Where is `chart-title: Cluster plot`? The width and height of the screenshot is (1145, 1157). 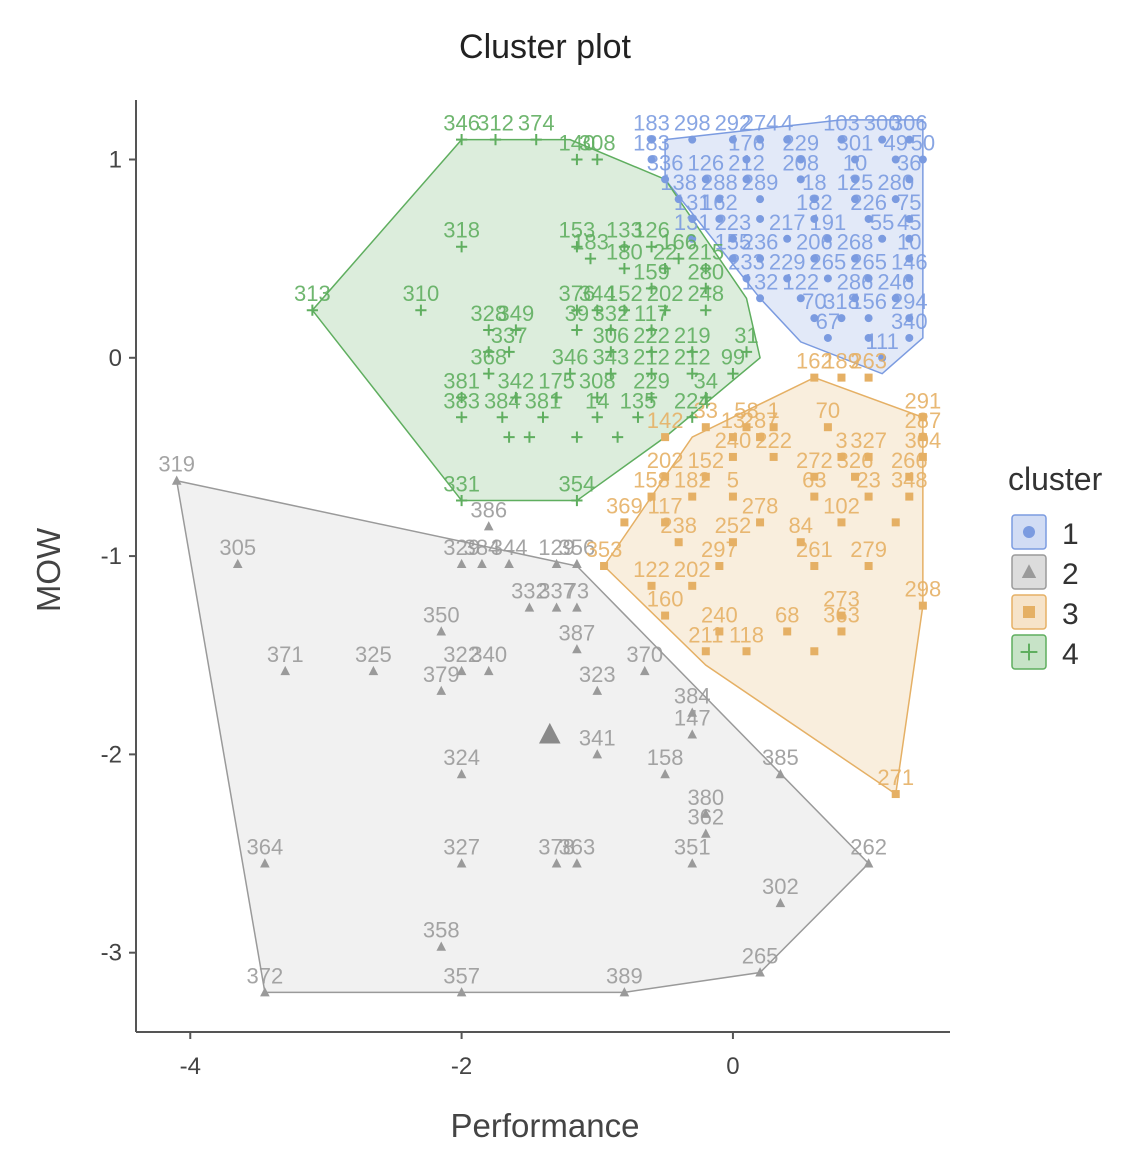 chart-title: Cluster plot is located at coordinates (545, 47).